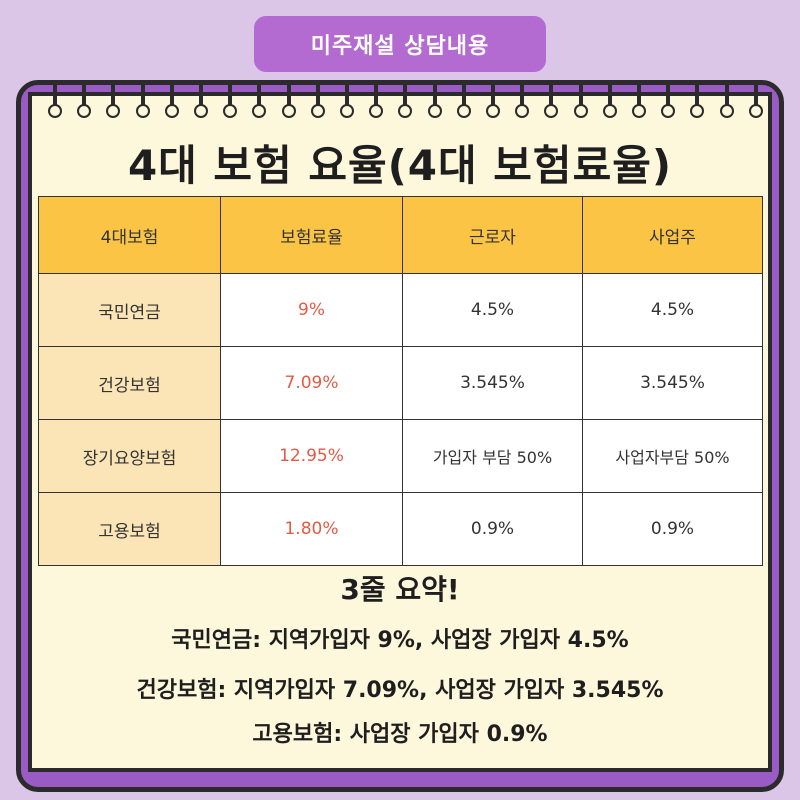 The width and height of the screenshot is (800, 800). What do you see at coordinates (400, 589) in the screenshot?
I see `summary-title: 3줄 요약!` at bounding box center [400, 589].